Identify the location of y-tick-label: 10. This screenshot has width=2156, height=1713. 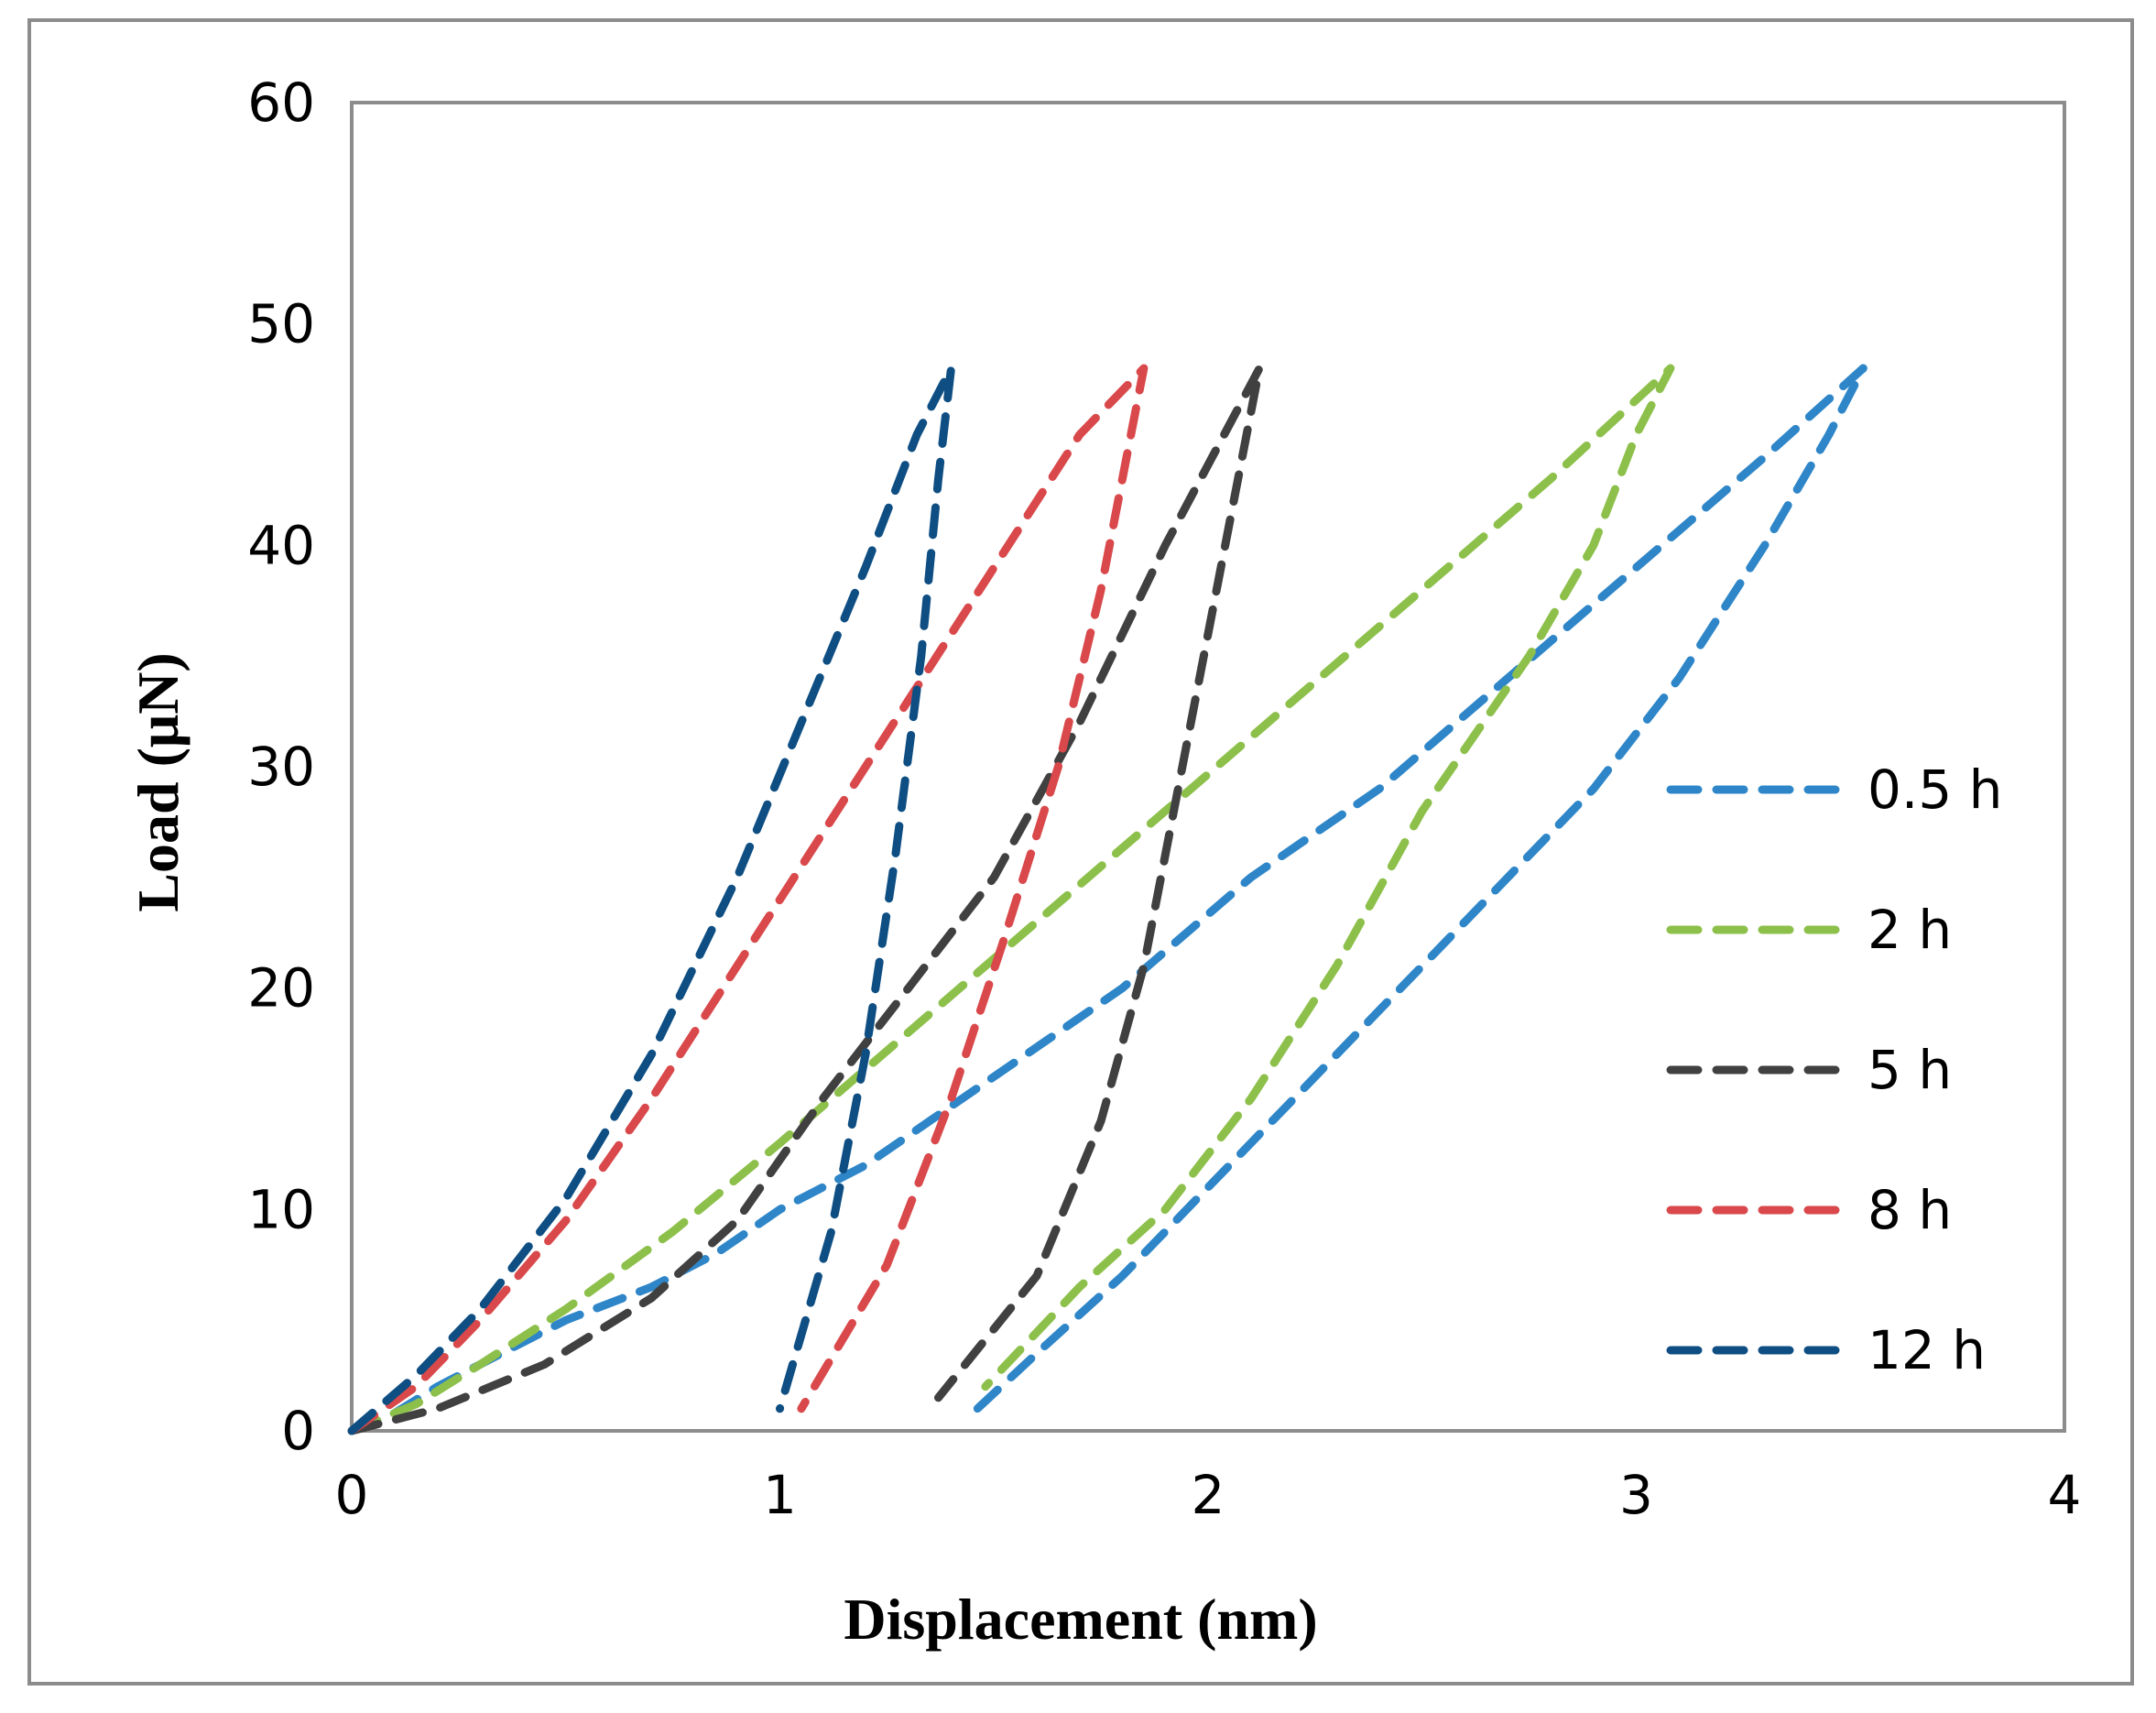
(281, 1209).